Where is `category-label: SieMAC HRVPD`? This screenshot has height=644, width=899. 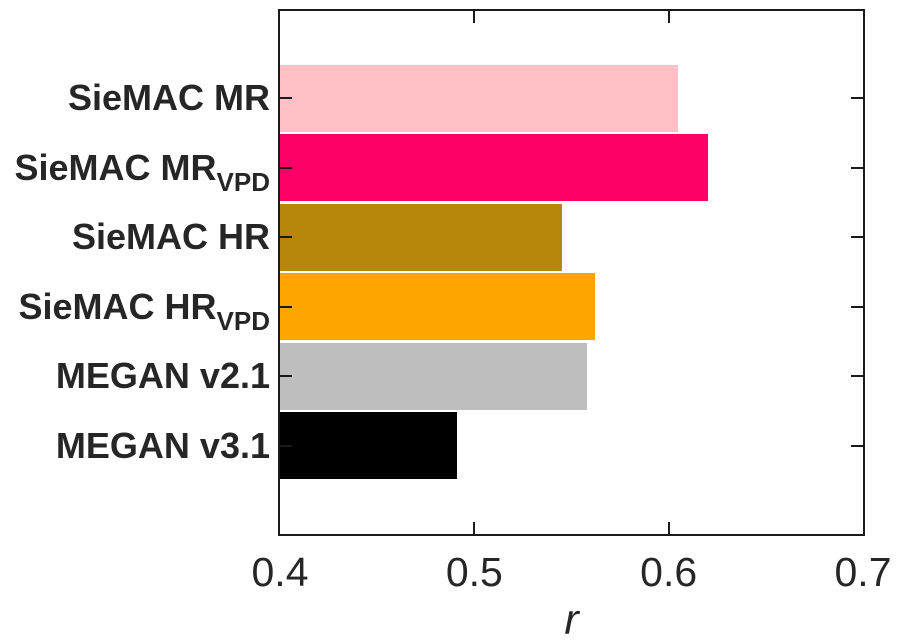 category-label: SieMAC HRVPD is located at coordinates (144, 310).